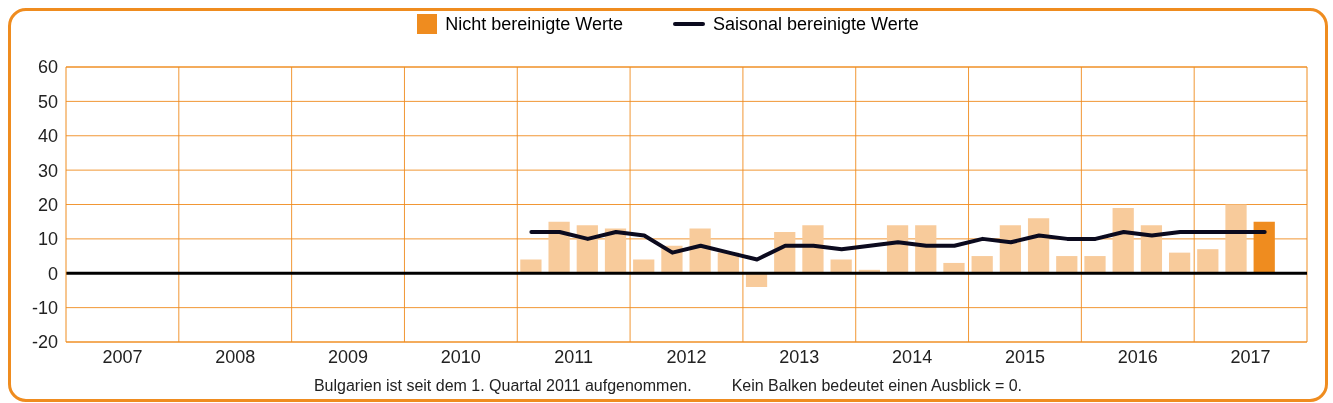  Describe the element at coordinates (47, 239) in the screenshot. I see `y-tick-label: 10` at that location.